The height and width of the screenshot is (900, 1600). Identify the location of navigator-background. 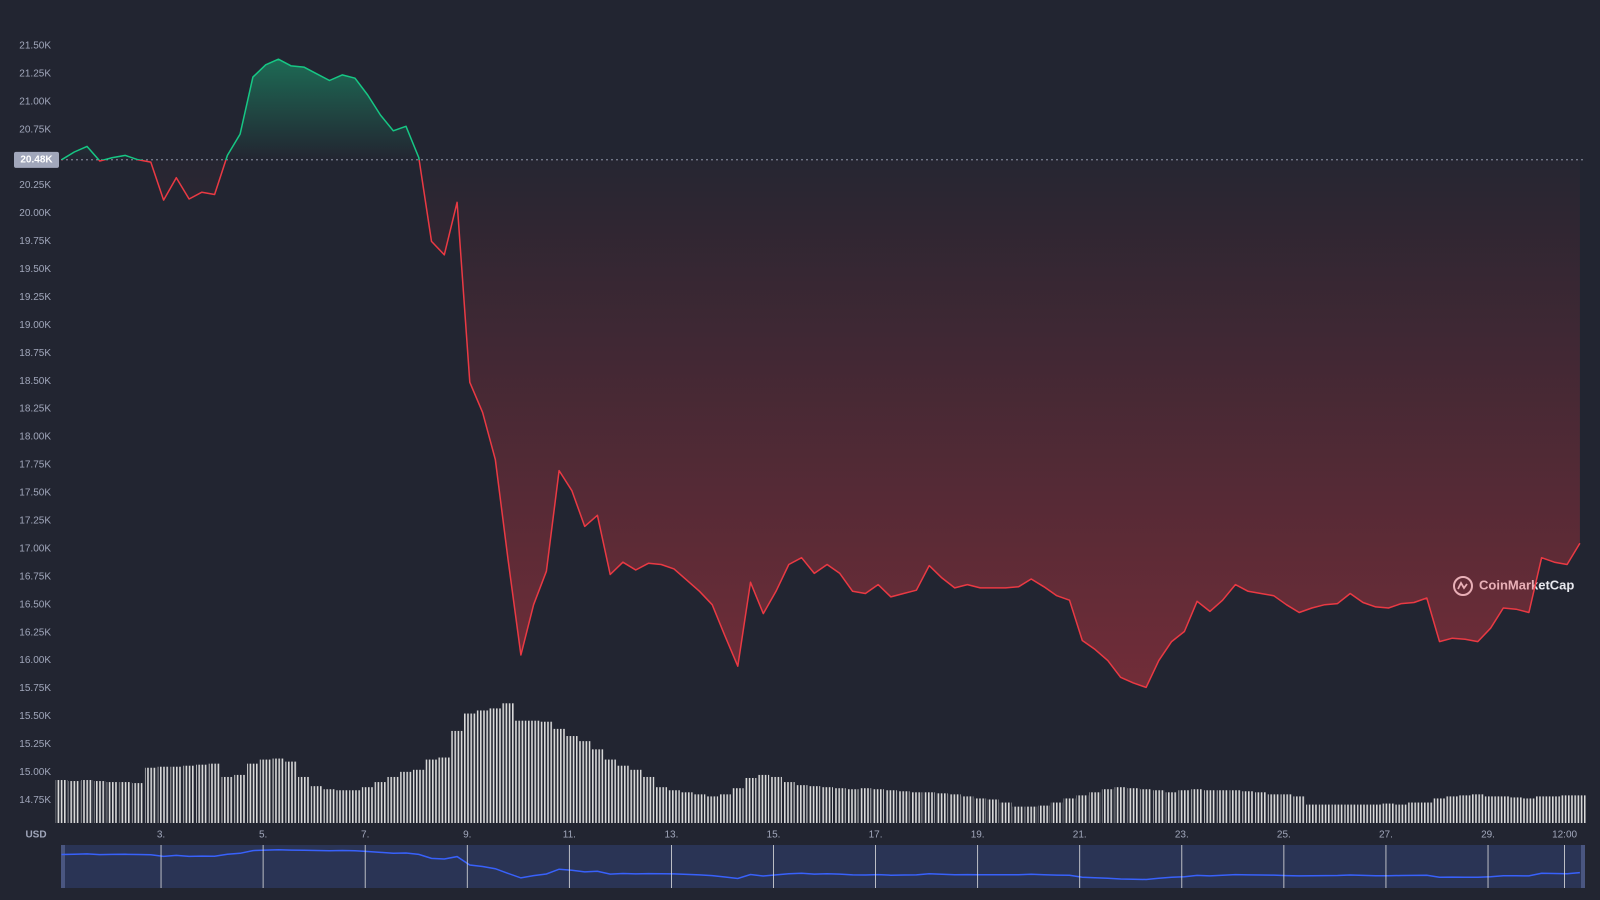
(823, 866).